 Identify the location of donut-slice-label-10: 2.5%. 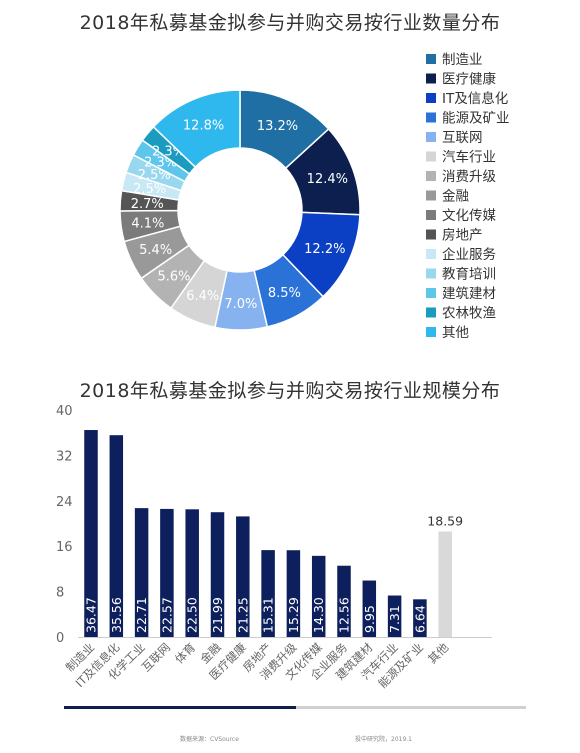
(149, 189).